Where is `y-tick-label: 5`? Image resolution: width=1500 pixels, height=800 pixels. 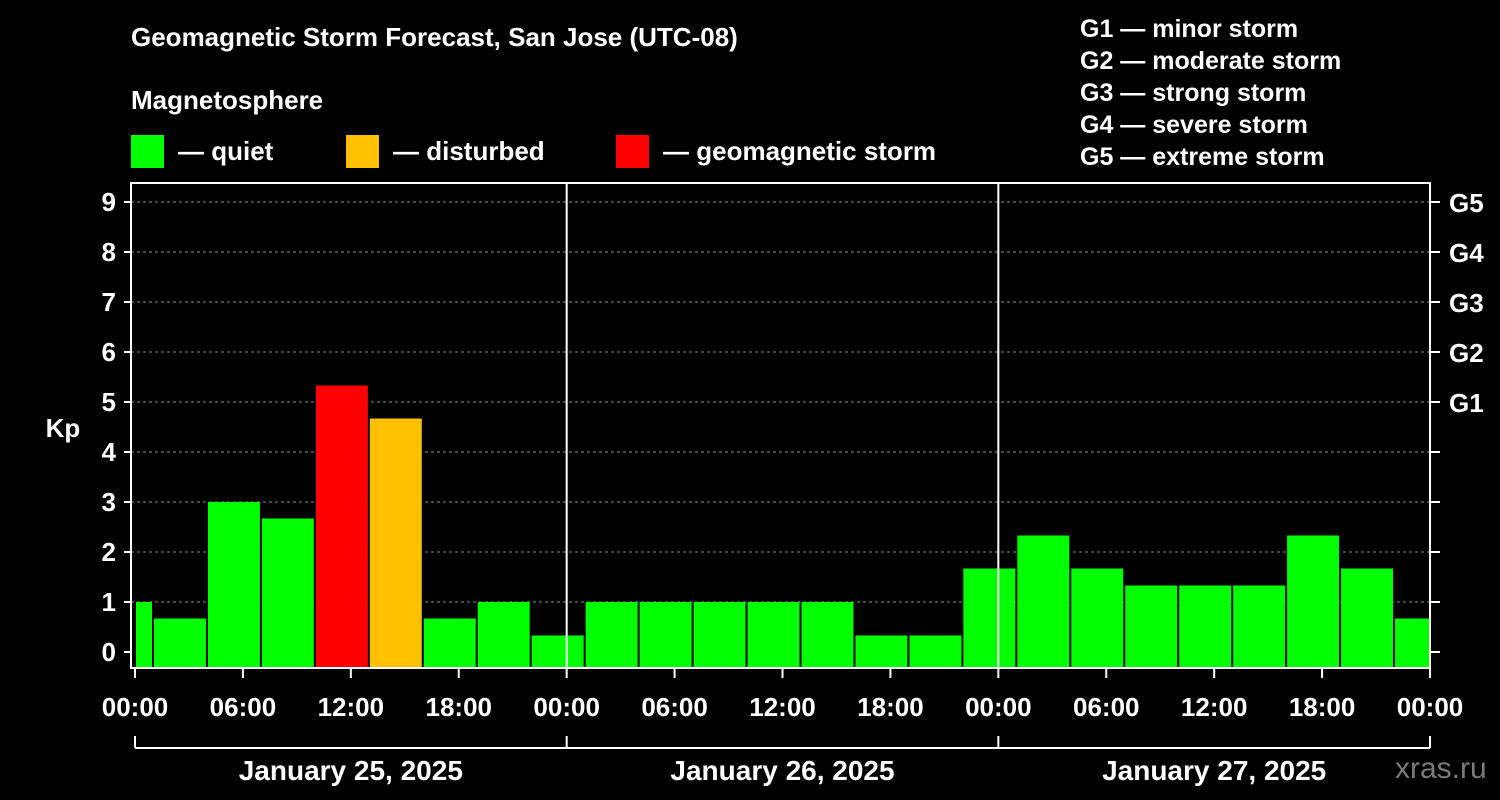
y-tick-label: 5 is located at coordinates (109, 402).